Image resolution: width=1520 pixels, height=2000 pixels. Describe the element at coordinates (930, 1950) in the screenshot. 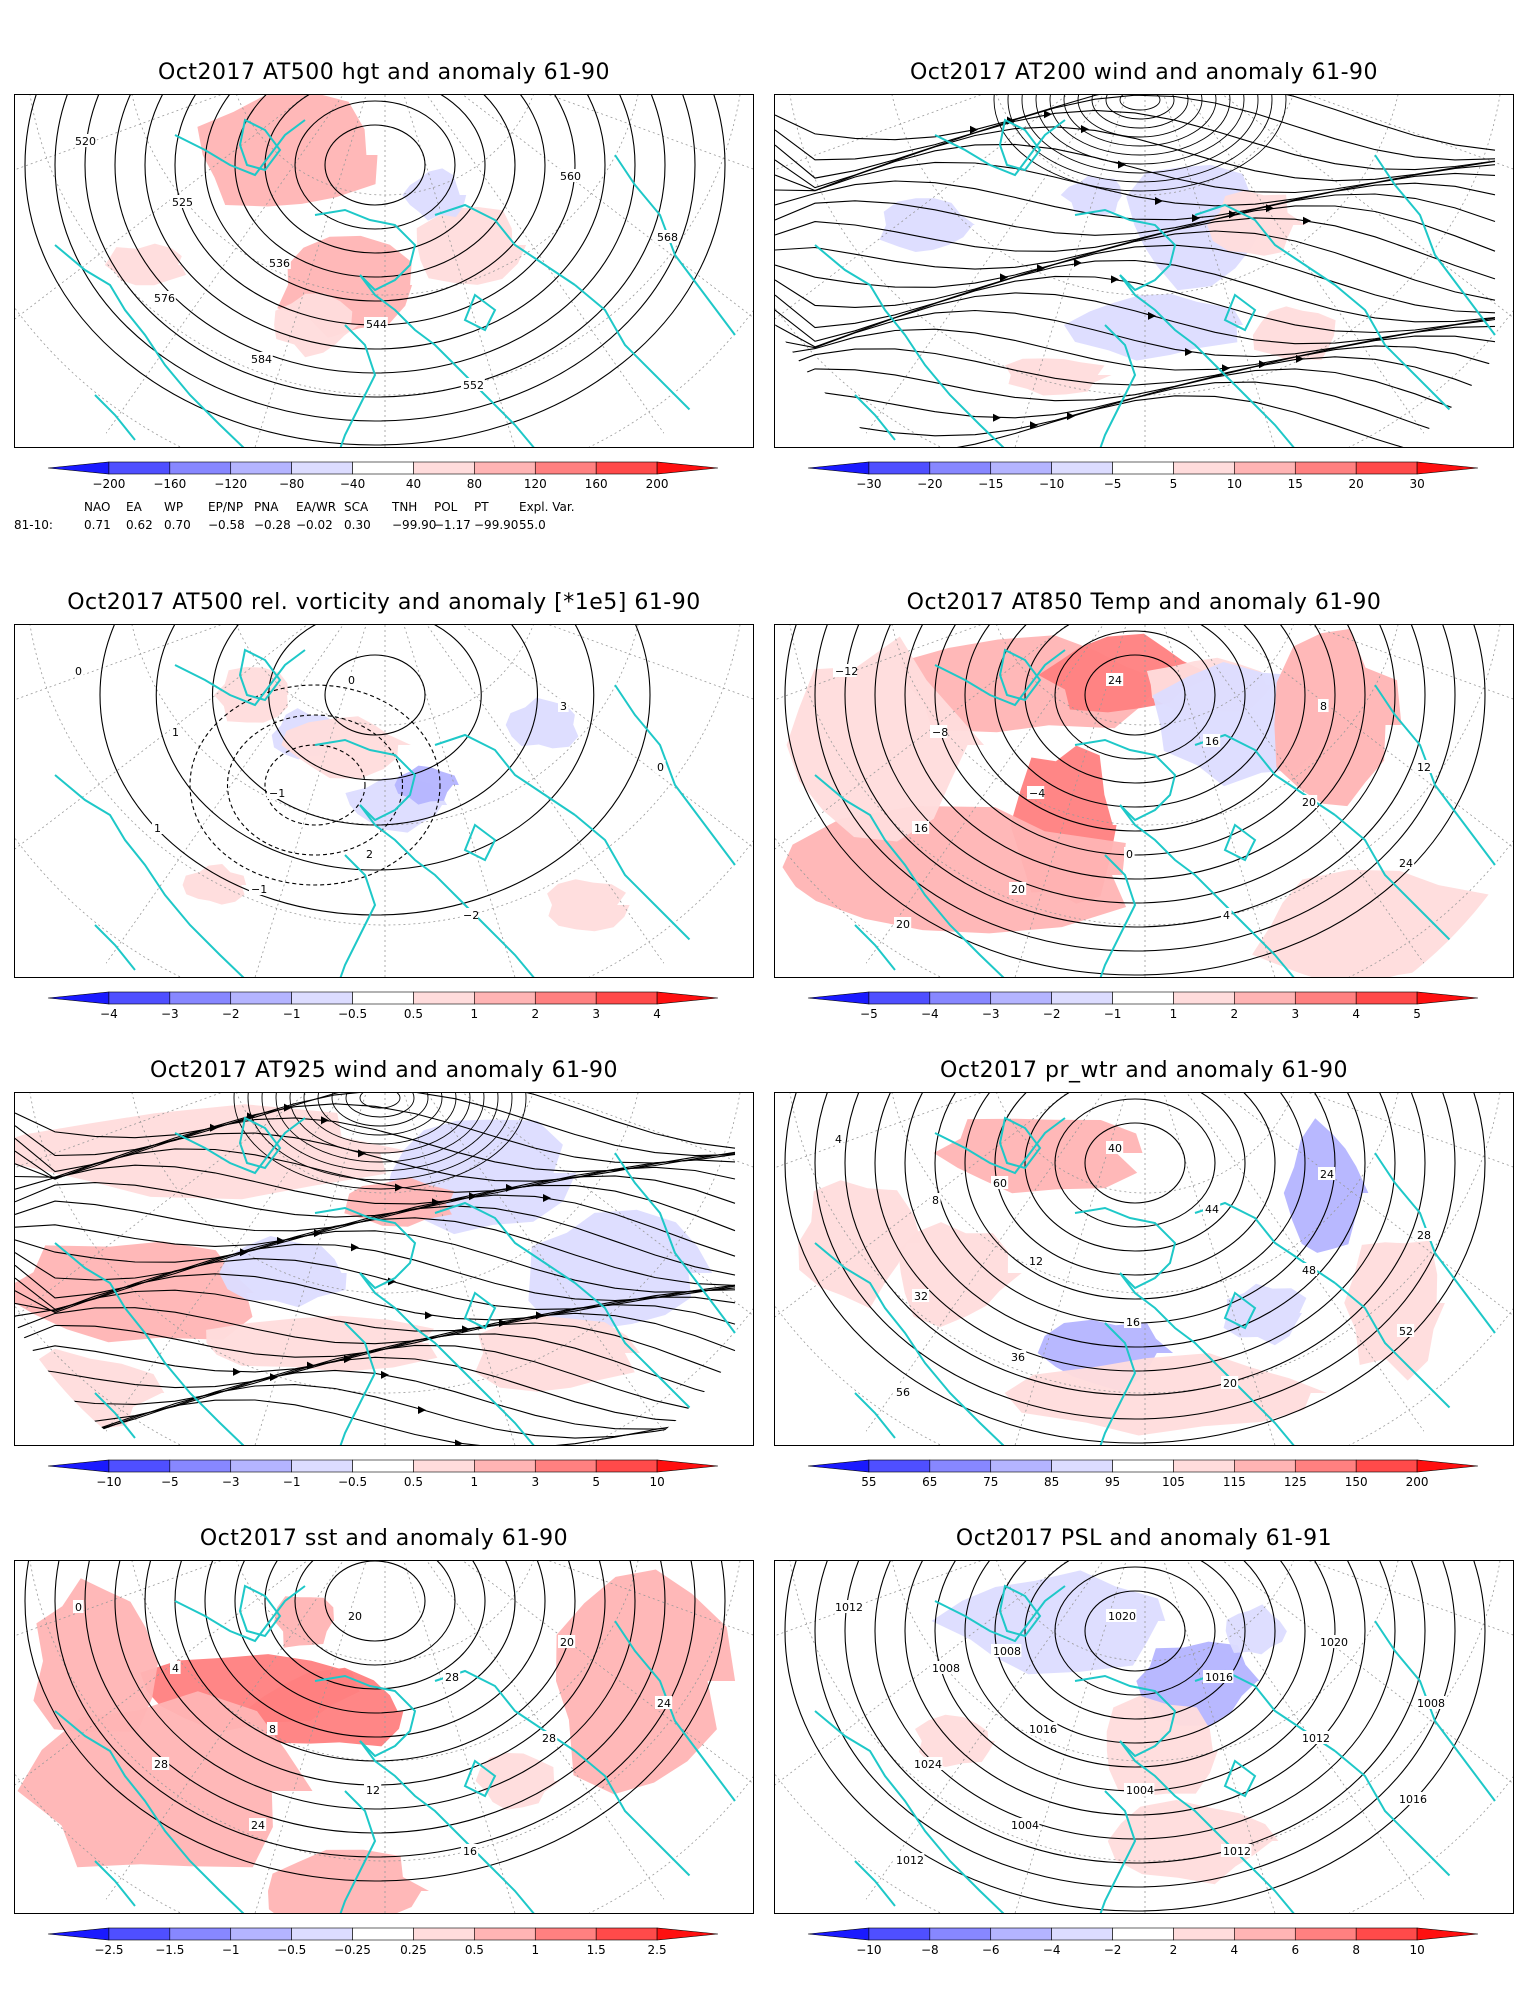

I see `colorbar-tick-label: −8` at that location.